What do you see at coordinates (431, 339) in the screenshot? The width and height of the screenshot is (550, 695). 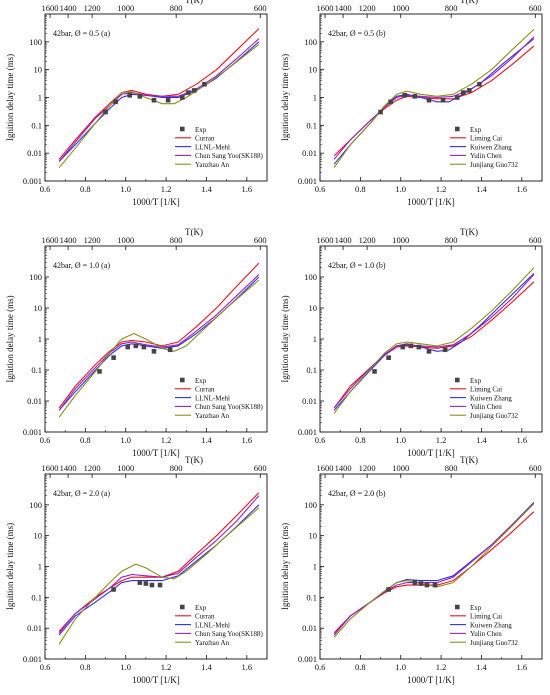 I see `plot-frame` at bounding box center [431, 339].